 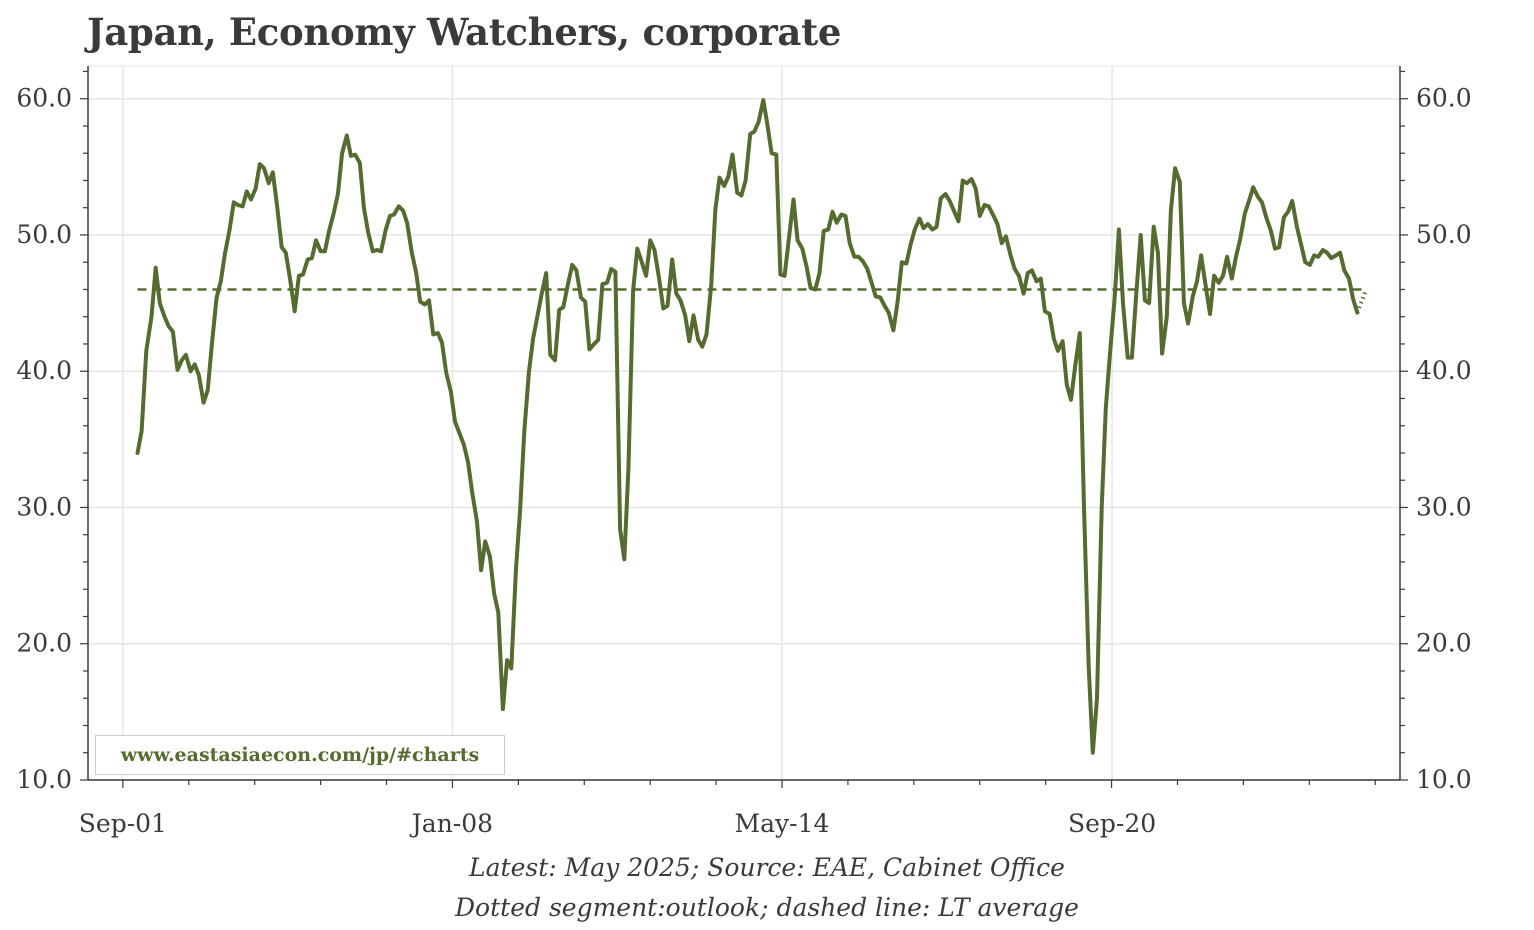 What do you see at coordinates (300, 755) in the screenshot?
I see `watermark-badge: www.eastasiaecon.com/jp/#charts` at bounding box center [300, 755].